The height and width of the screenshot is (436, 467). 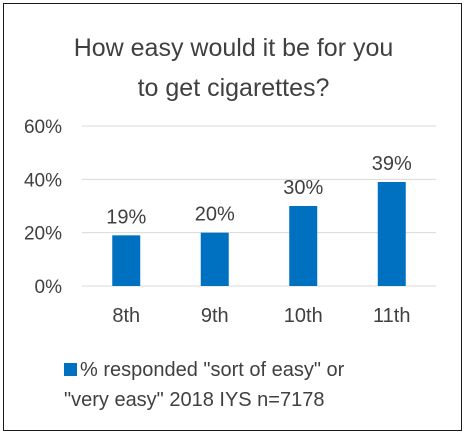 I want to click on category-label: 9th, so click(x=215, y=316).